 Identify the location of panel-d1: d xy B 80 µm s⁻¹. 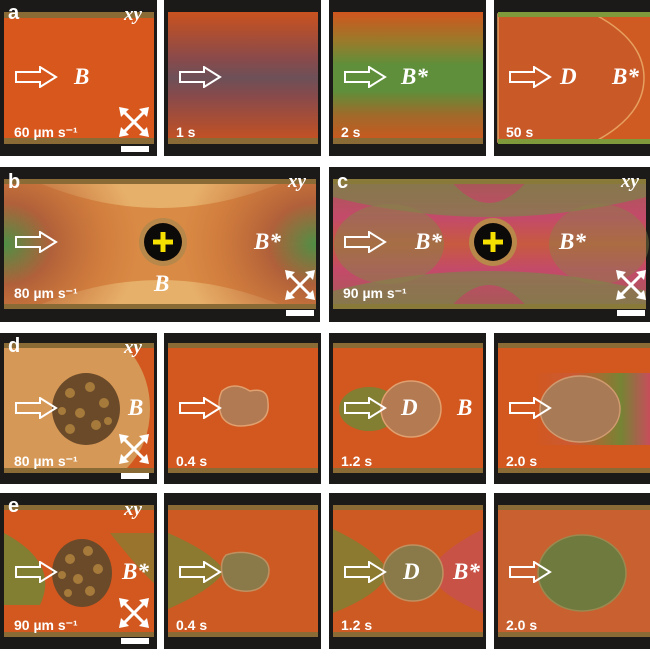
(78, 408).